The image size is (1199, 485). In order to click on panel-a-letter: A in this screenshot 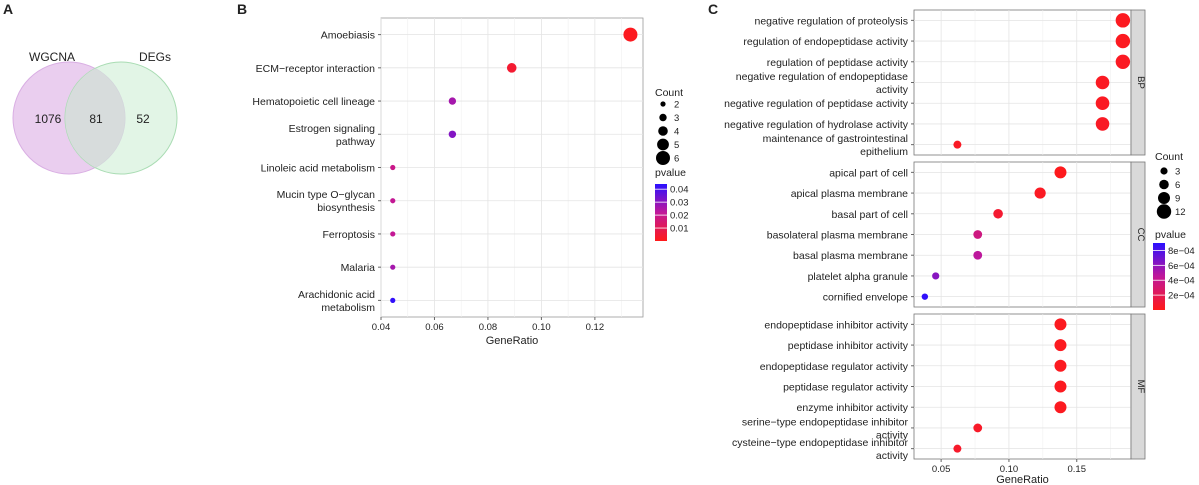, I will do `click(8, 9)`.